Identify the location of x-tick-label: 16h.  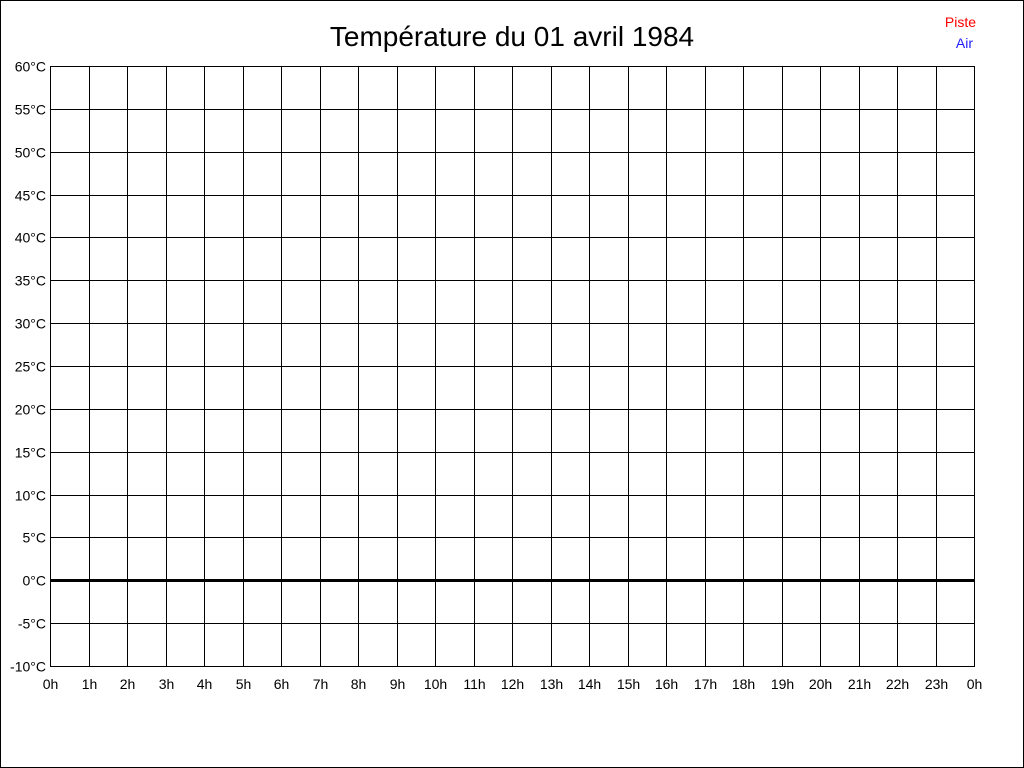
(666, 684).